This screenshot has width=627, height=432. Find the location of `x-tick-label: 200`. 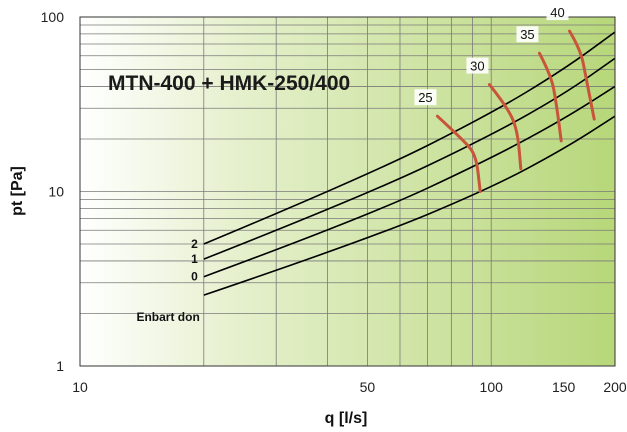

x-tick-label: 200 is located at coordinates (615, 387).